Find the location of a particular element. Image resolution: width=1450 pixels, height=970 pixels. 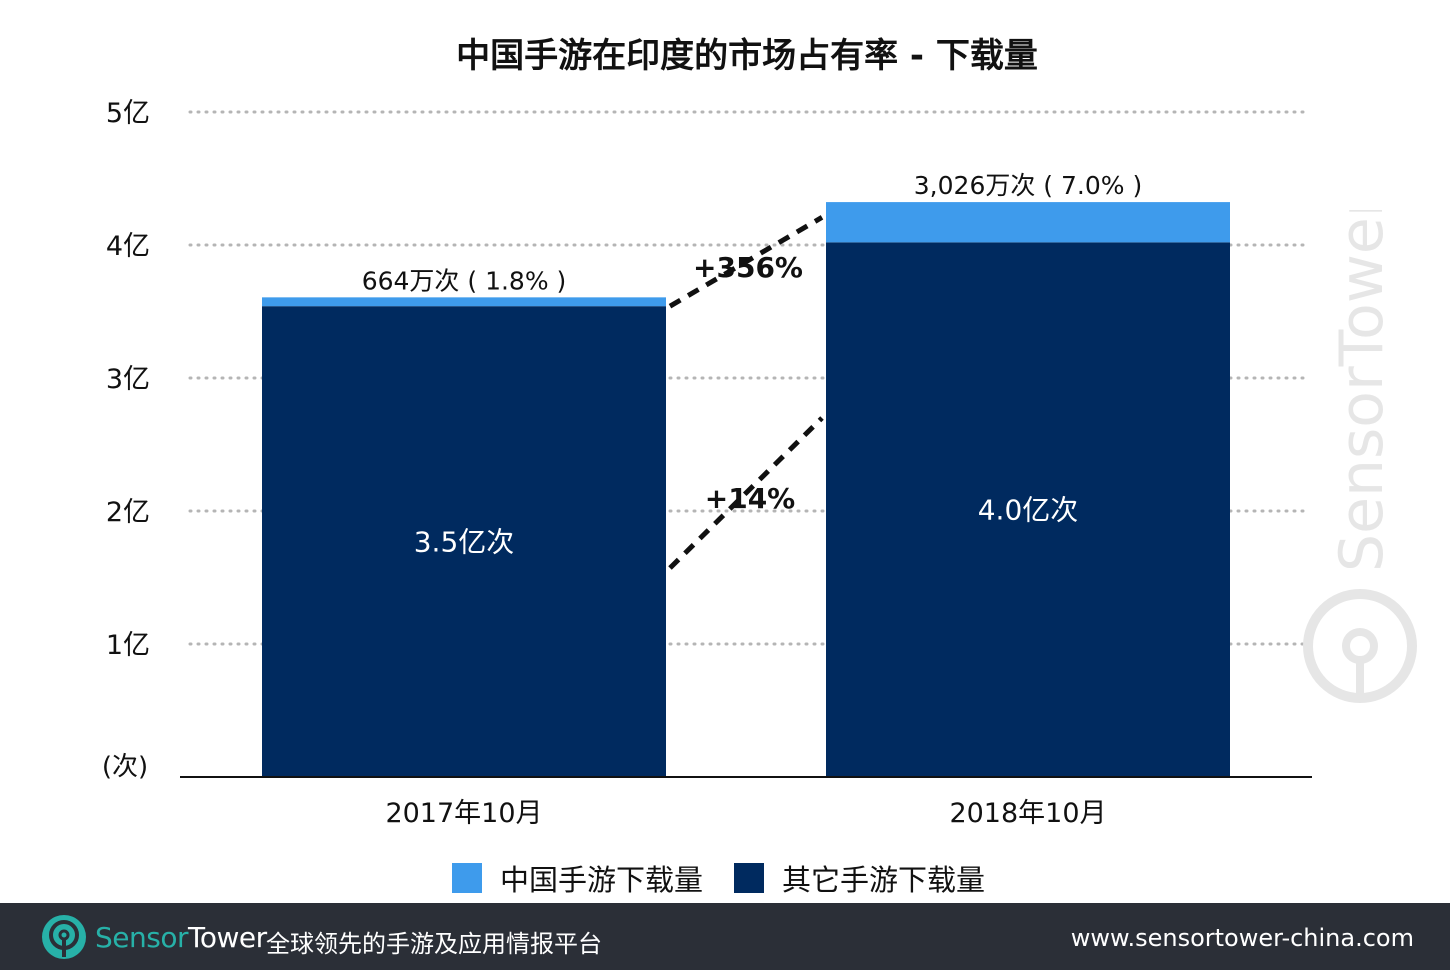

data-label-other-0: 3.5亿次 is located at coordinates (464, 542).